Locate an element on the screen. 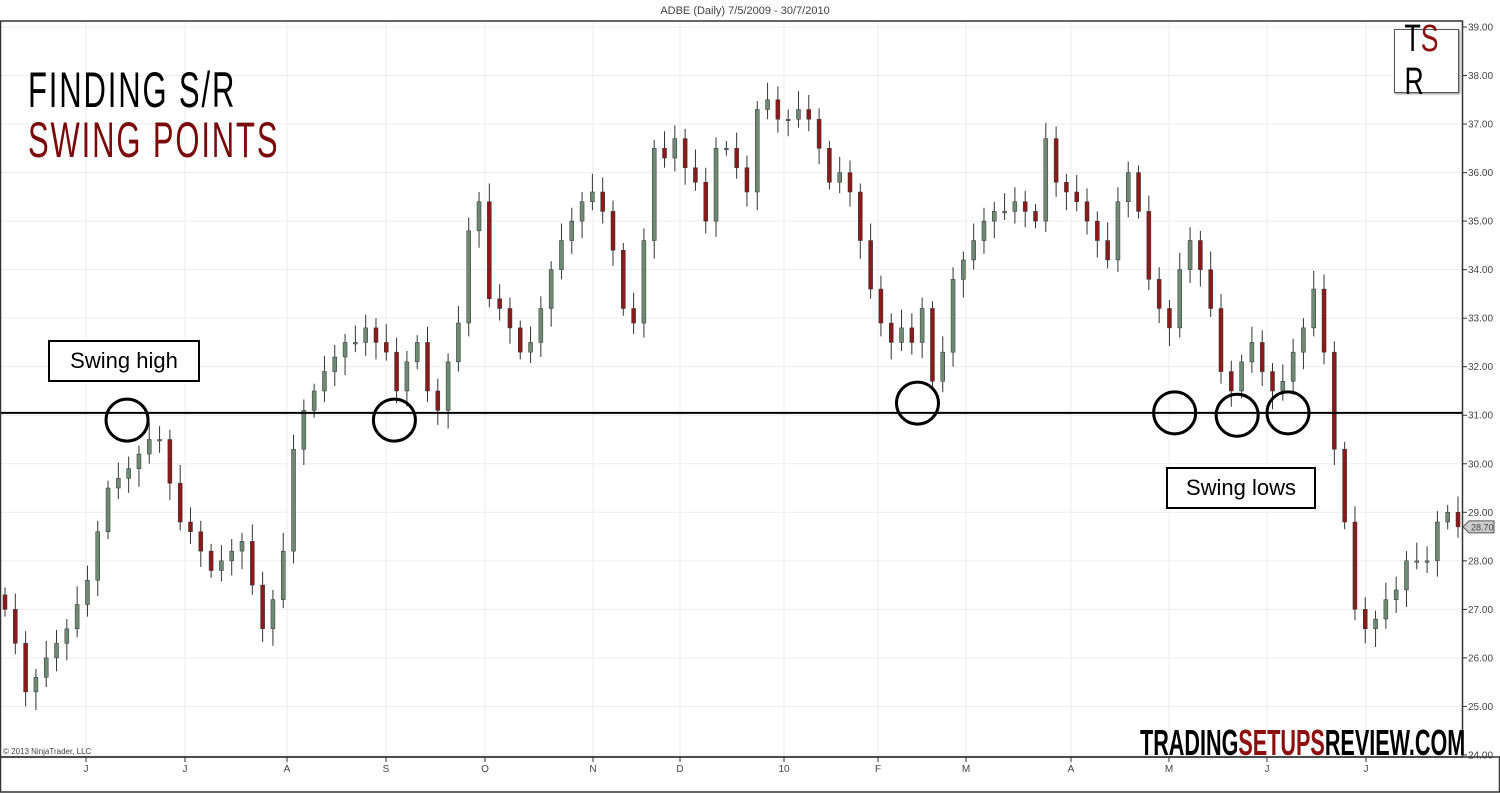 The width and height of the screenshot is (1500, 793). y-tick-label: 25.00 is located at coordinates (1480, 707).